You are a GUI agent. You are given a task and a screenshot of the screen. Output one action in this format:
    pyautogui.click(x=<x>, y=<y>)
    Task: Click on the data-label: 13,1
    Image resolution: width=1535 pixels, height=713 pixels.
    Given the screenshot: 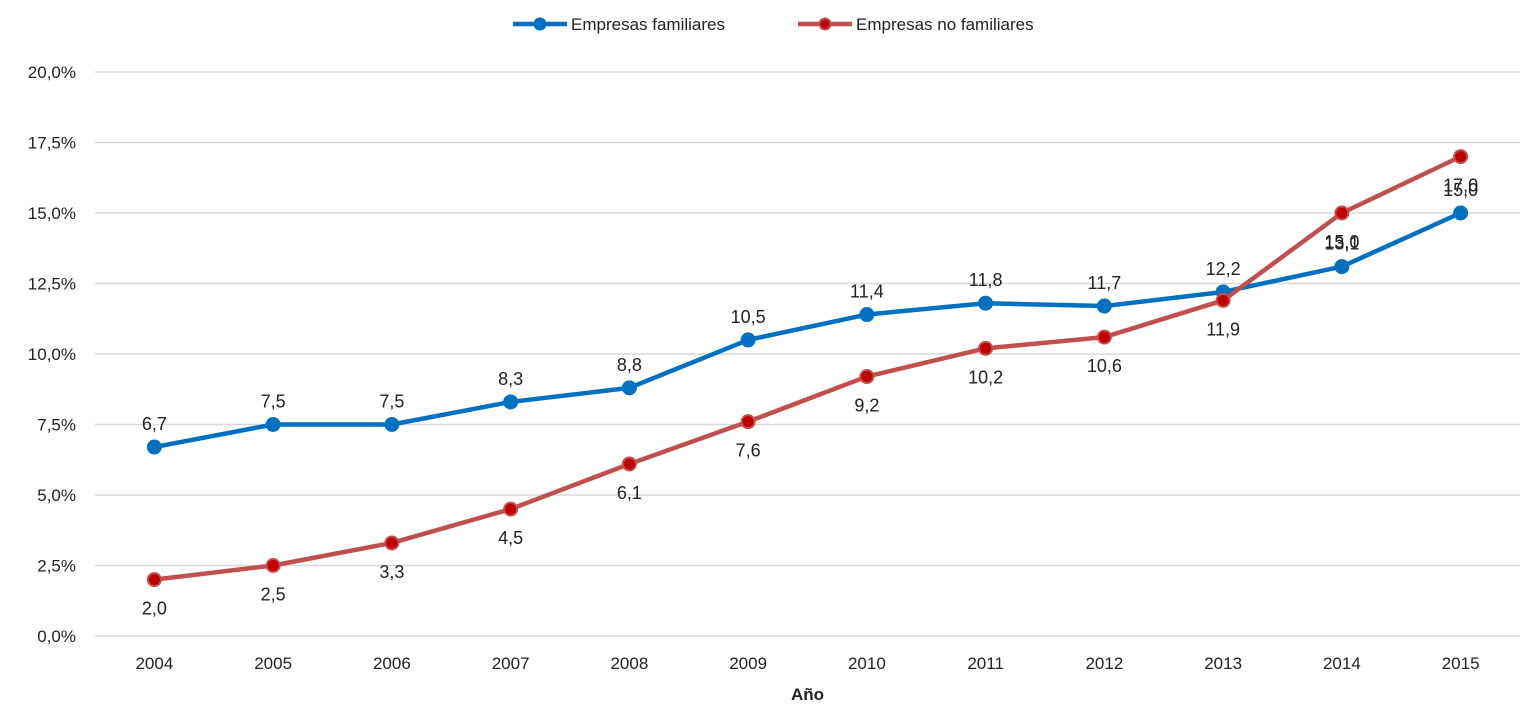 What is the action you would take?
    pyautogui.click(x=1341, y=244)
    